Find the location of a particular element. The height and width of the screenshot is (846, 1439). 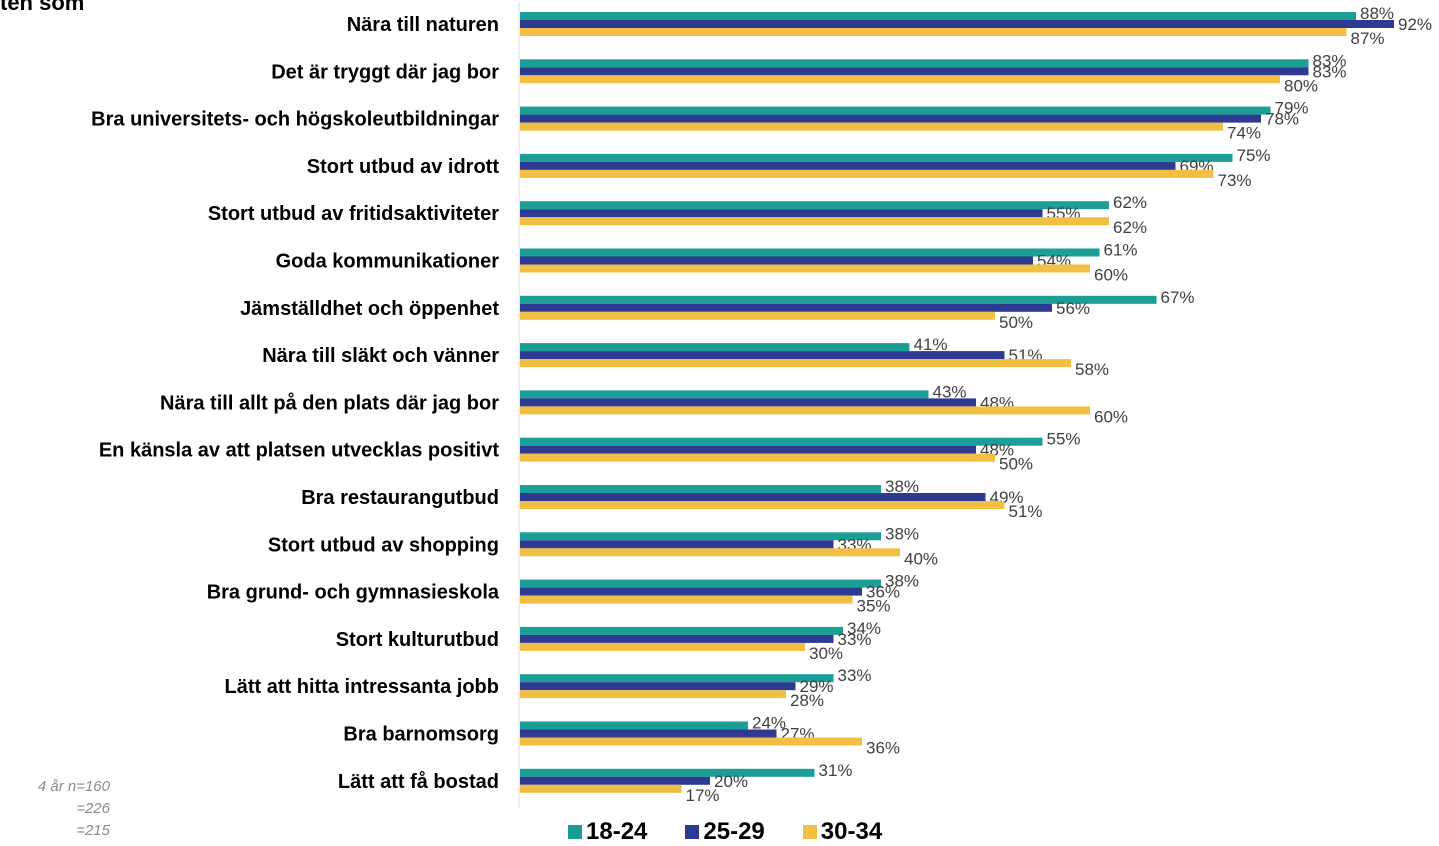

category-label-goda-kommunikationer: Goda kommunikationer is located at coordinates (388, 262).